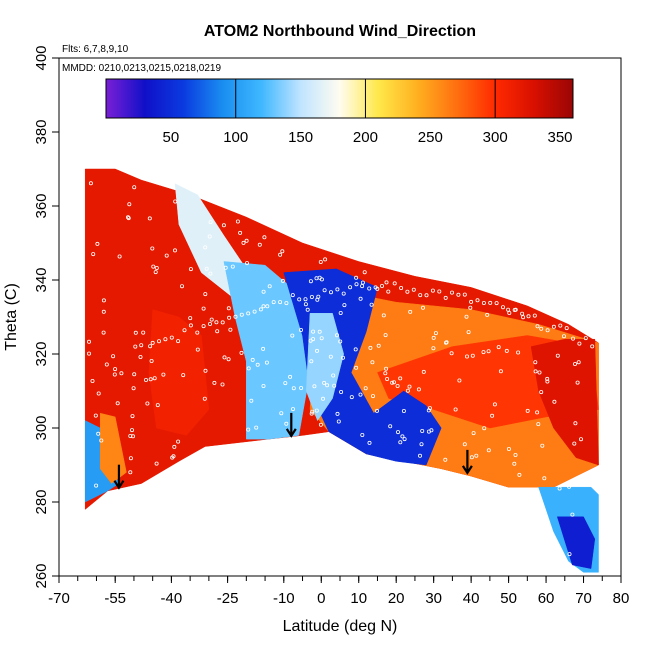 The image size is (650, 655). Describe the element at coordinates (41, 205) in the screenshot. I see `y-tick-label: 360` at that location.